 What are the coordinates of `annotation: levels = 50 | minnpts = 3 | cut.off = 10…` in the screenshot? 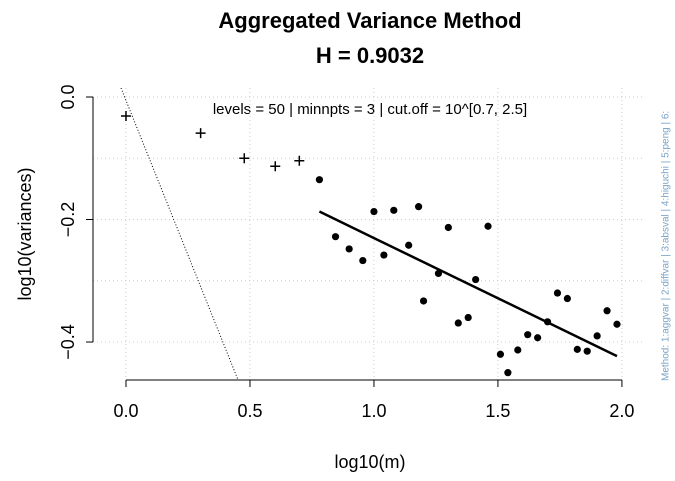 It's located at (370, 109).